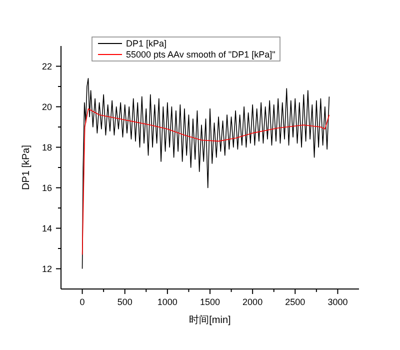 The image size is (400, 350). Describe the element at coordinates (47, 228) in the screenshot. I see `y-tick-label: 14` at that location.